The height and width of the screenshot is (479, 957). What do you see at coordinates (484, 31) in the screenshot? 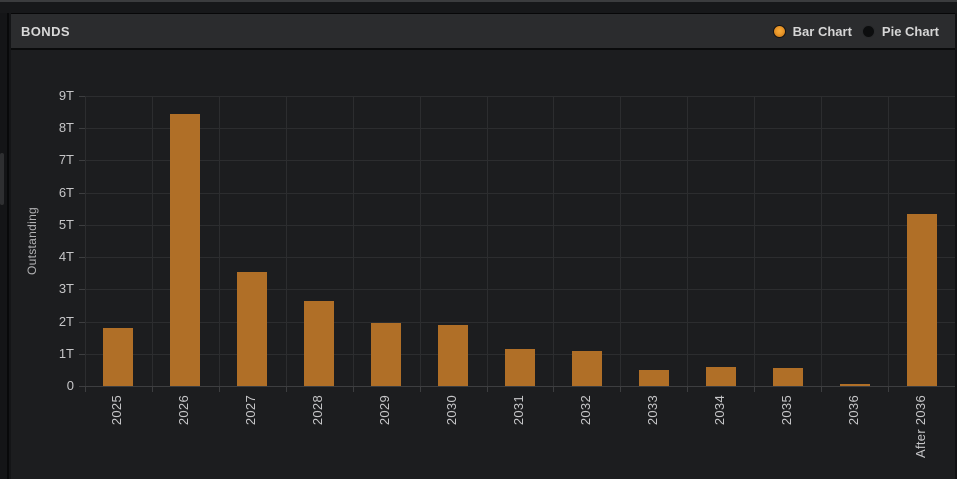
I see `panel-header: BONDS Bar Chart Pie Chart` at bounding box center [484, 31].